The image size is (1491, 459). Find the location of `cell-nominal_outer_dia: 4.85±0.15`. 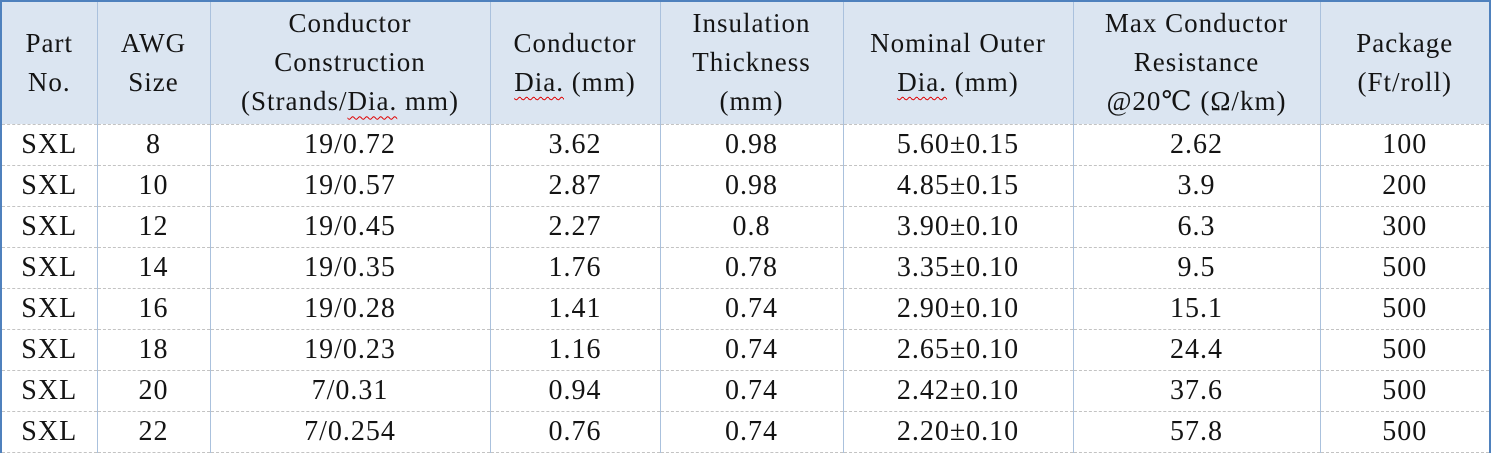

cell-nominal_outer_dia: 4.85±0.15 is located at coordinates (958, 185).